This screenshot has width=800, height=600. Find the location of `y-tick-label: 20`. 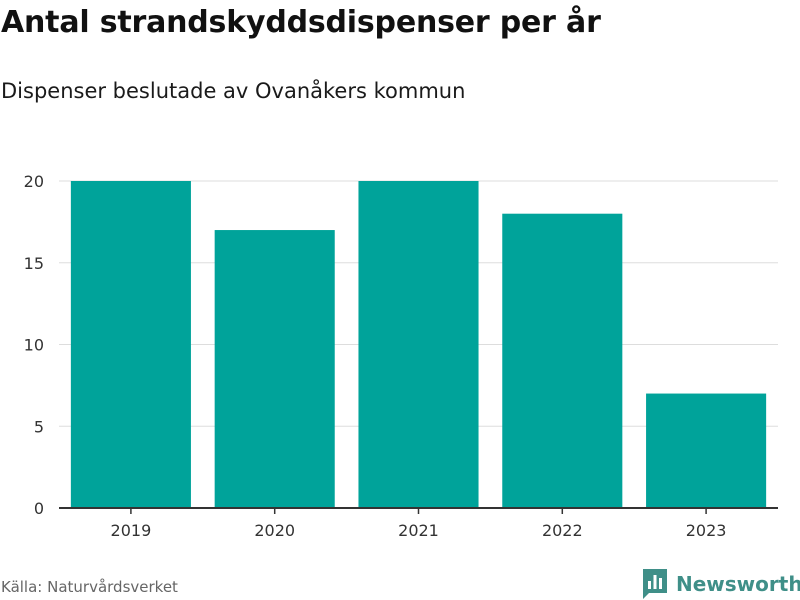

y-tick-label: 20 is located at coordinates (34, 181).